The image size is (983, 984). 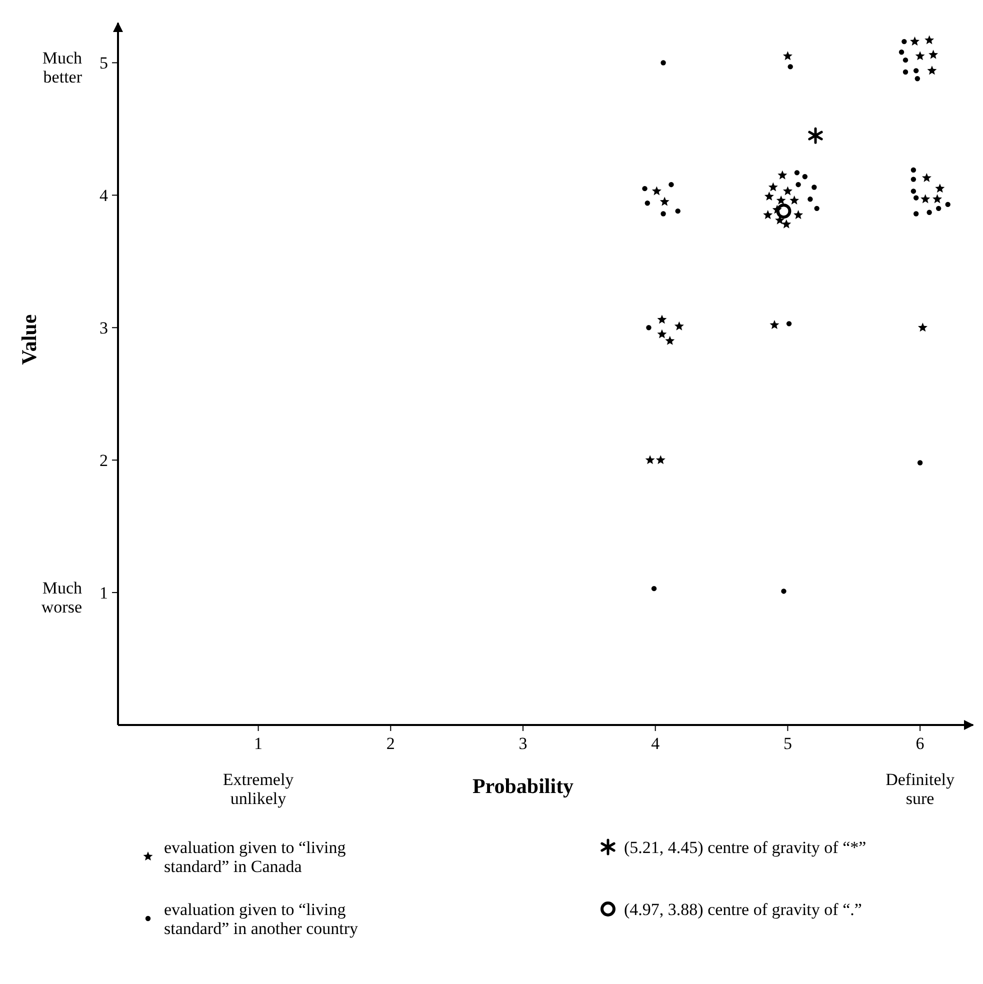 I want to click on x-tick-label: 2, so click(x=390, y=743).